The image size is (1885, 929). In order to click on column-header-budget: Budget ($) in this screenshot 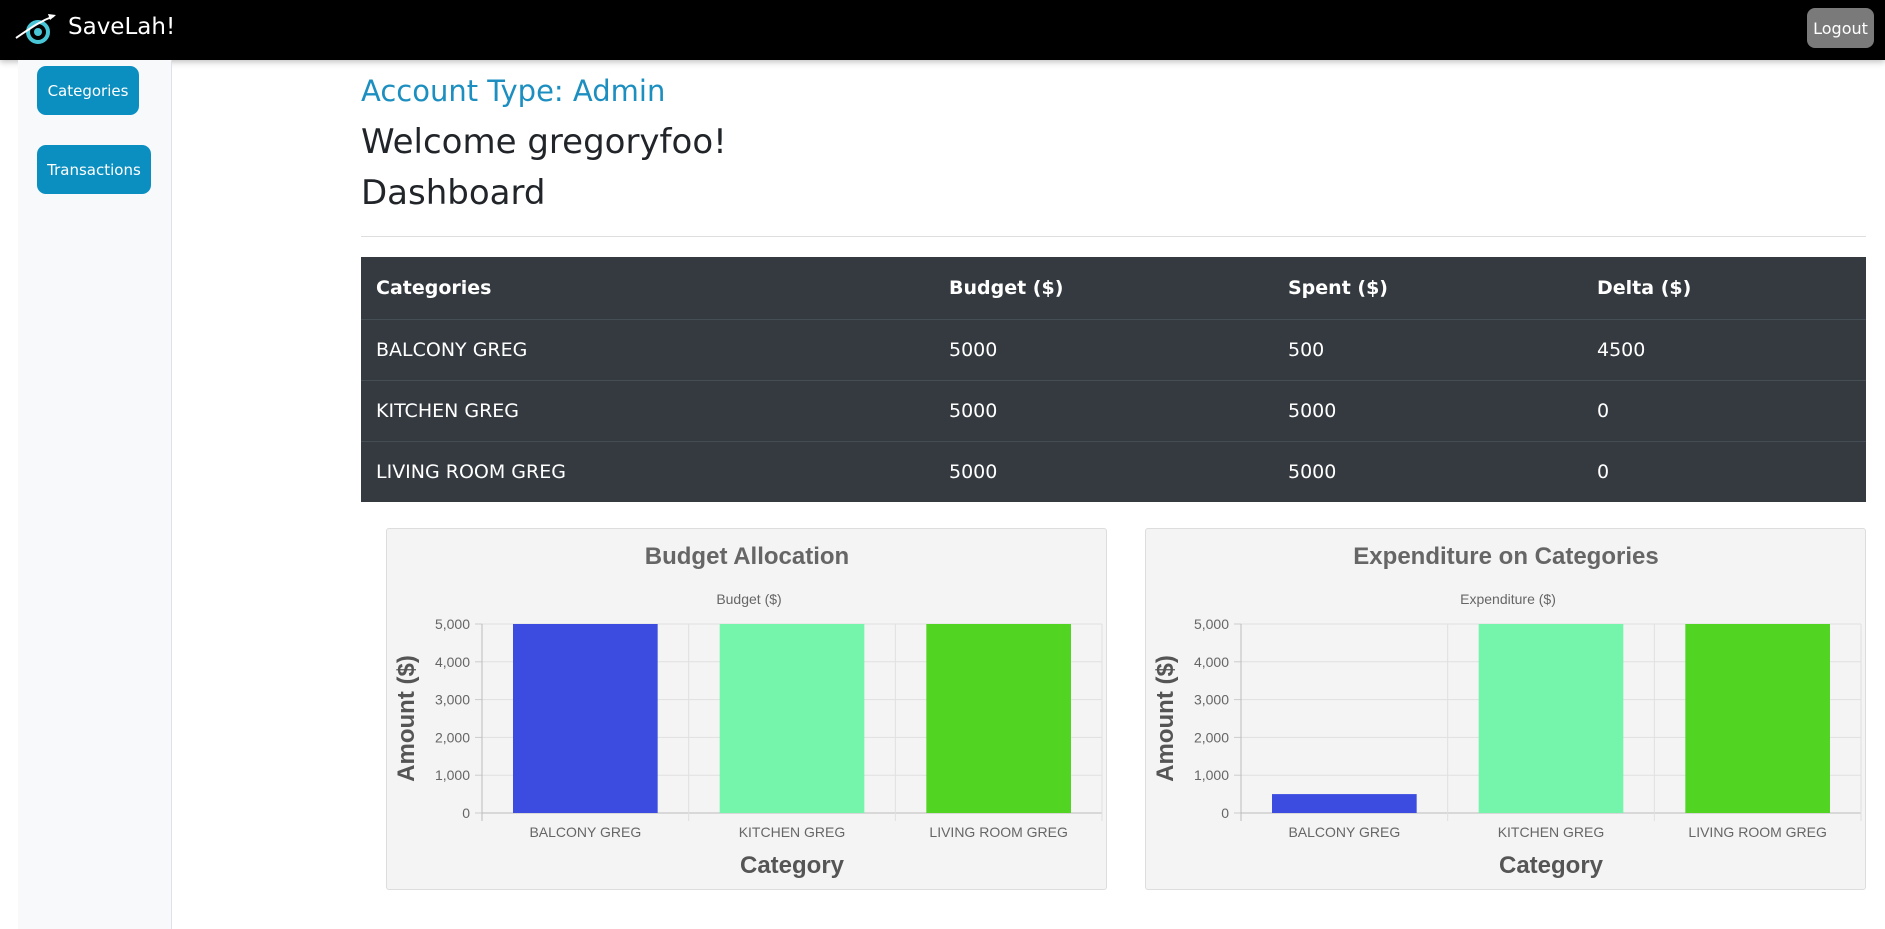, I will do `click(1006, 288)`.